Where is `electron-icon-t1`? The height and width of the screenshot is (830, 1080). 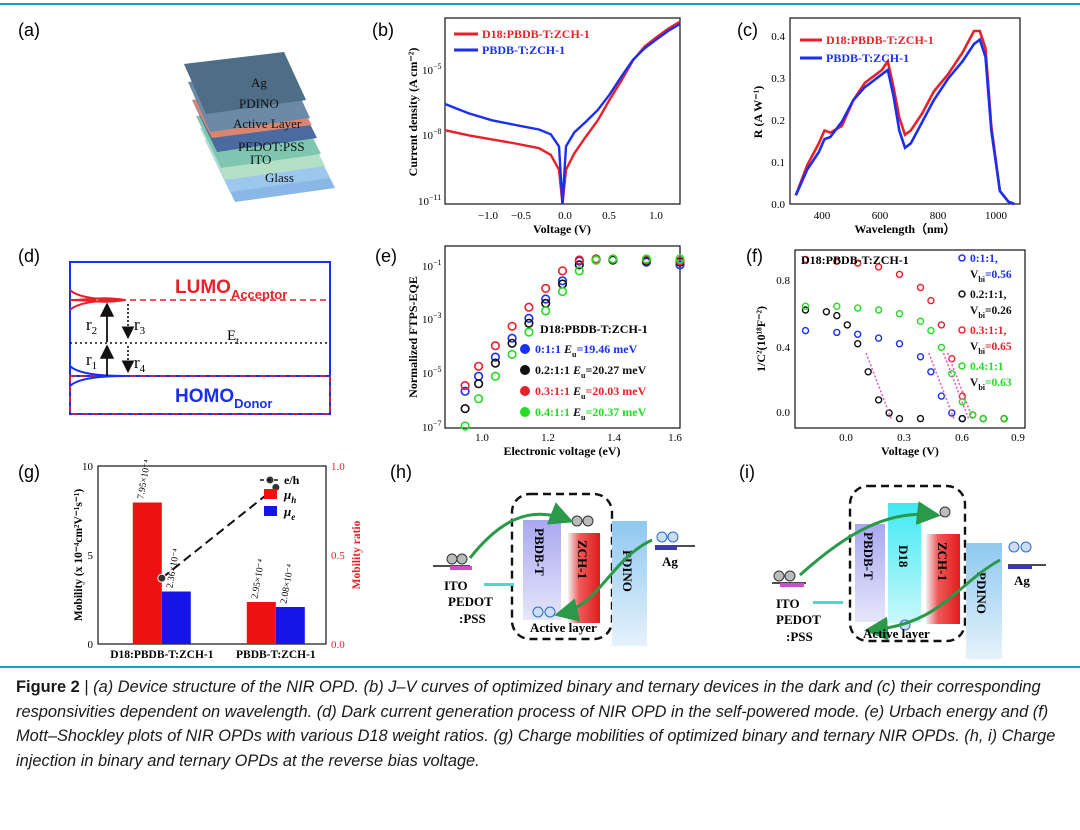
electron-icon-t1 is located at coordinates (779, 576).